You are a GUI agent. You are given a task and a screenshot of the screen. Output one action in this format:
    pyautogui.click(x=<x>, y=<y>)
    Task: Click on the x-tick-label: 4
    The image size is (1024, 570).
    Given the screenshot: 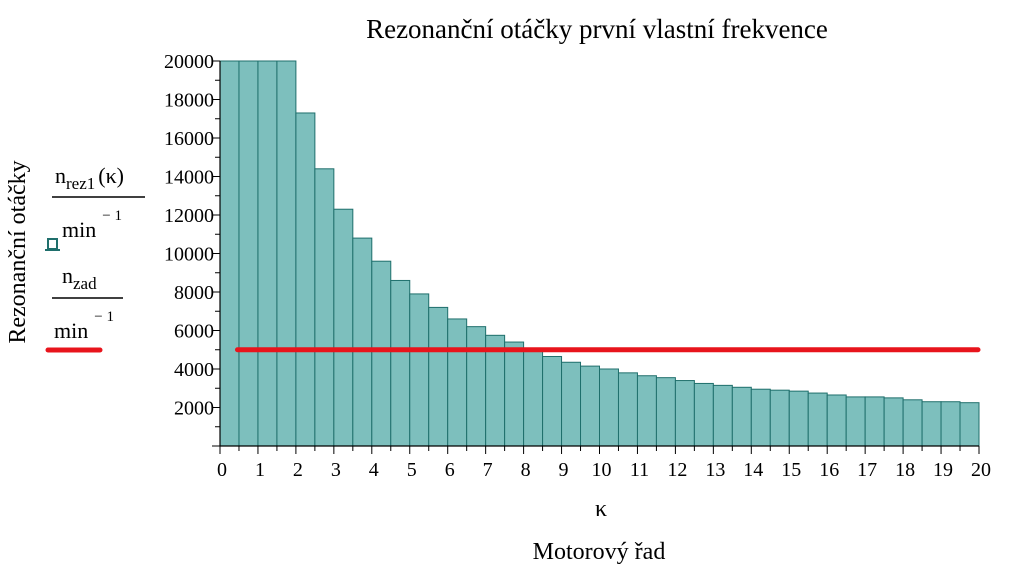 What is the action you would take?
    pyautogui.click(x=374, y=470)
    